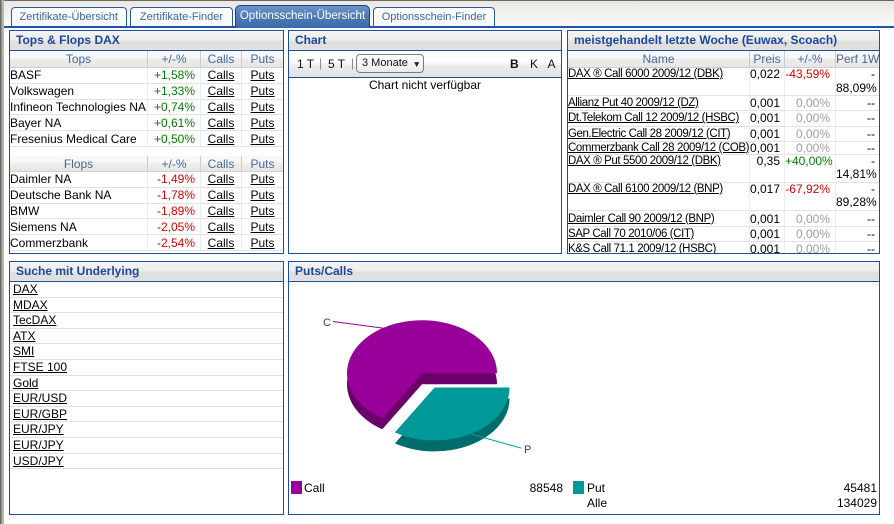 This screenshot has height=524, width=894. Describe the element at coordinates (527, 450) in the screenshot. I see `svg-text: P` at that location.